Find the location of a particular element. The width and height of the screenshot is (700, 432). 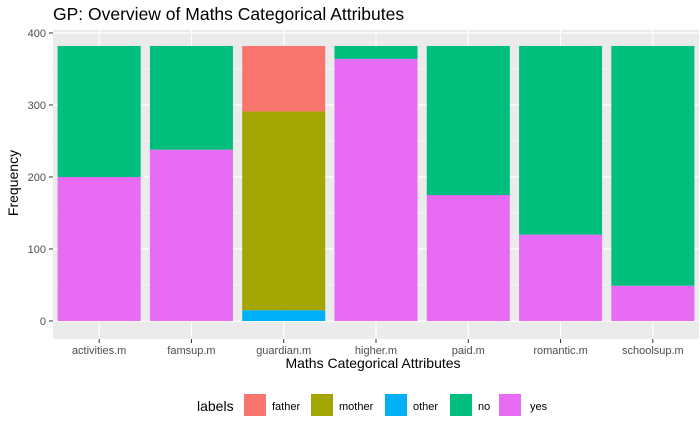

x-tick-label: higher.m is located at coordinates (376, 351).